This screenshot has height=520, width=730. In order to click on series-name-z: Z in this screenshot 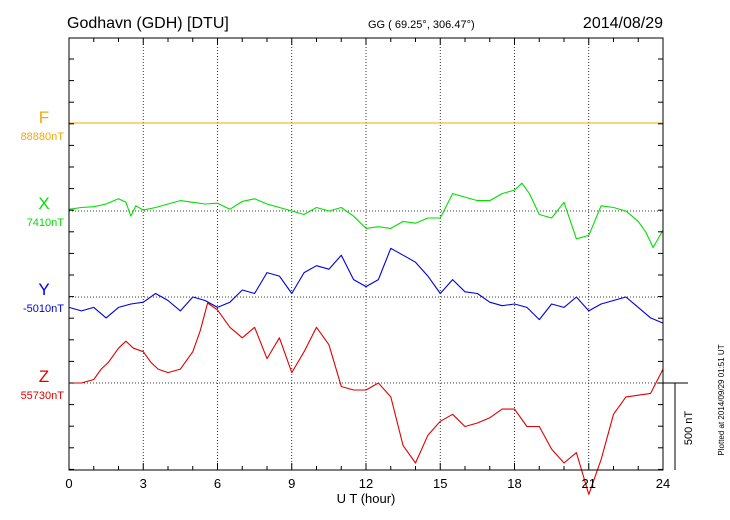, I will do `click(44, 376)`.